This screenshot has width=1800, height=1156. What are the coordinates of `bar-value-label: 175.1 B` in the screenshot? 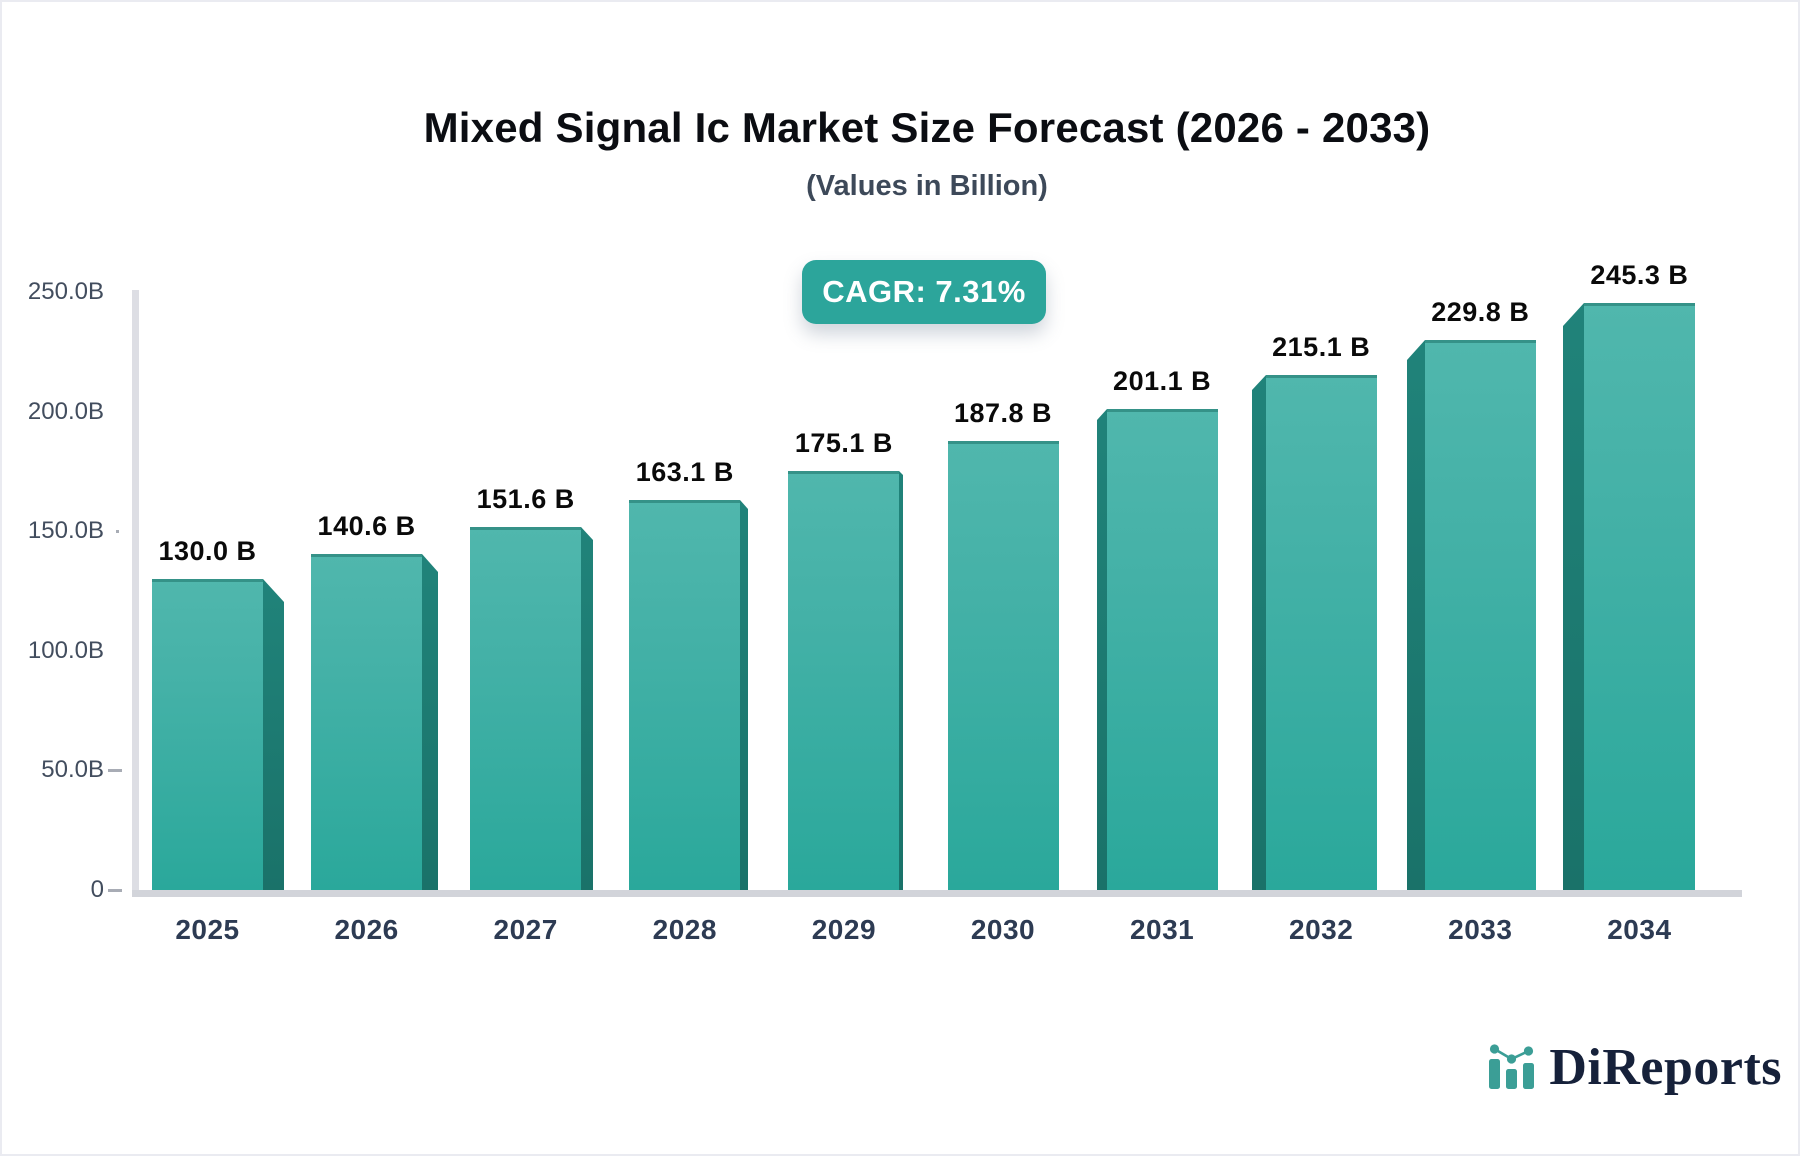 It's located at (843, 443).